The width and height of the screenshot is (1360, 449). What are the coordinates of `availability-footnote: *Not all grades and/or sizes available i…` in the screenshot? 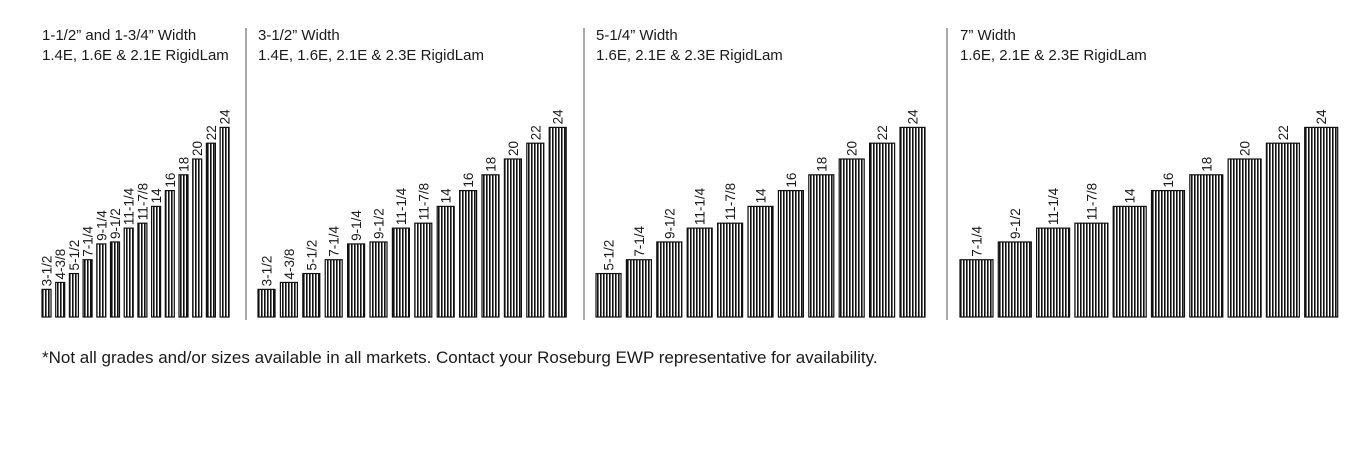 It's located at (460, 357).